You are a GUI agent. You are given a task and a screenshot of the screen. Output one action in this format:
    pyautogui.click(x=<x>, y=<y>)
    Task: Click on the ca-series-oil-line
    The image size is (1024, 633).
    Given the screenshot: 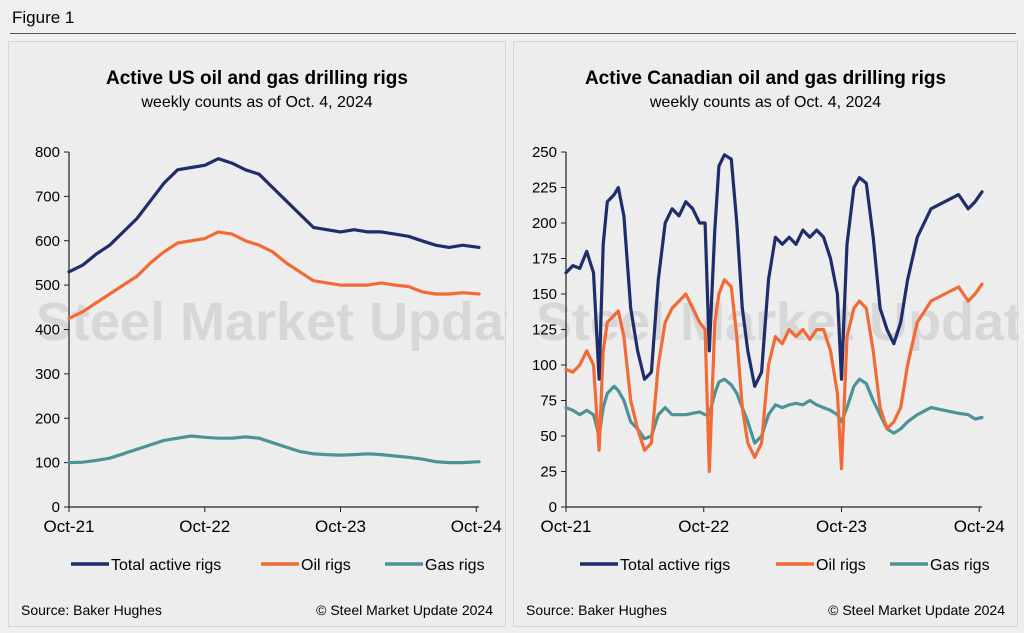 What is the action you would take?
    pyautogui.click(x=774, y=376)
    